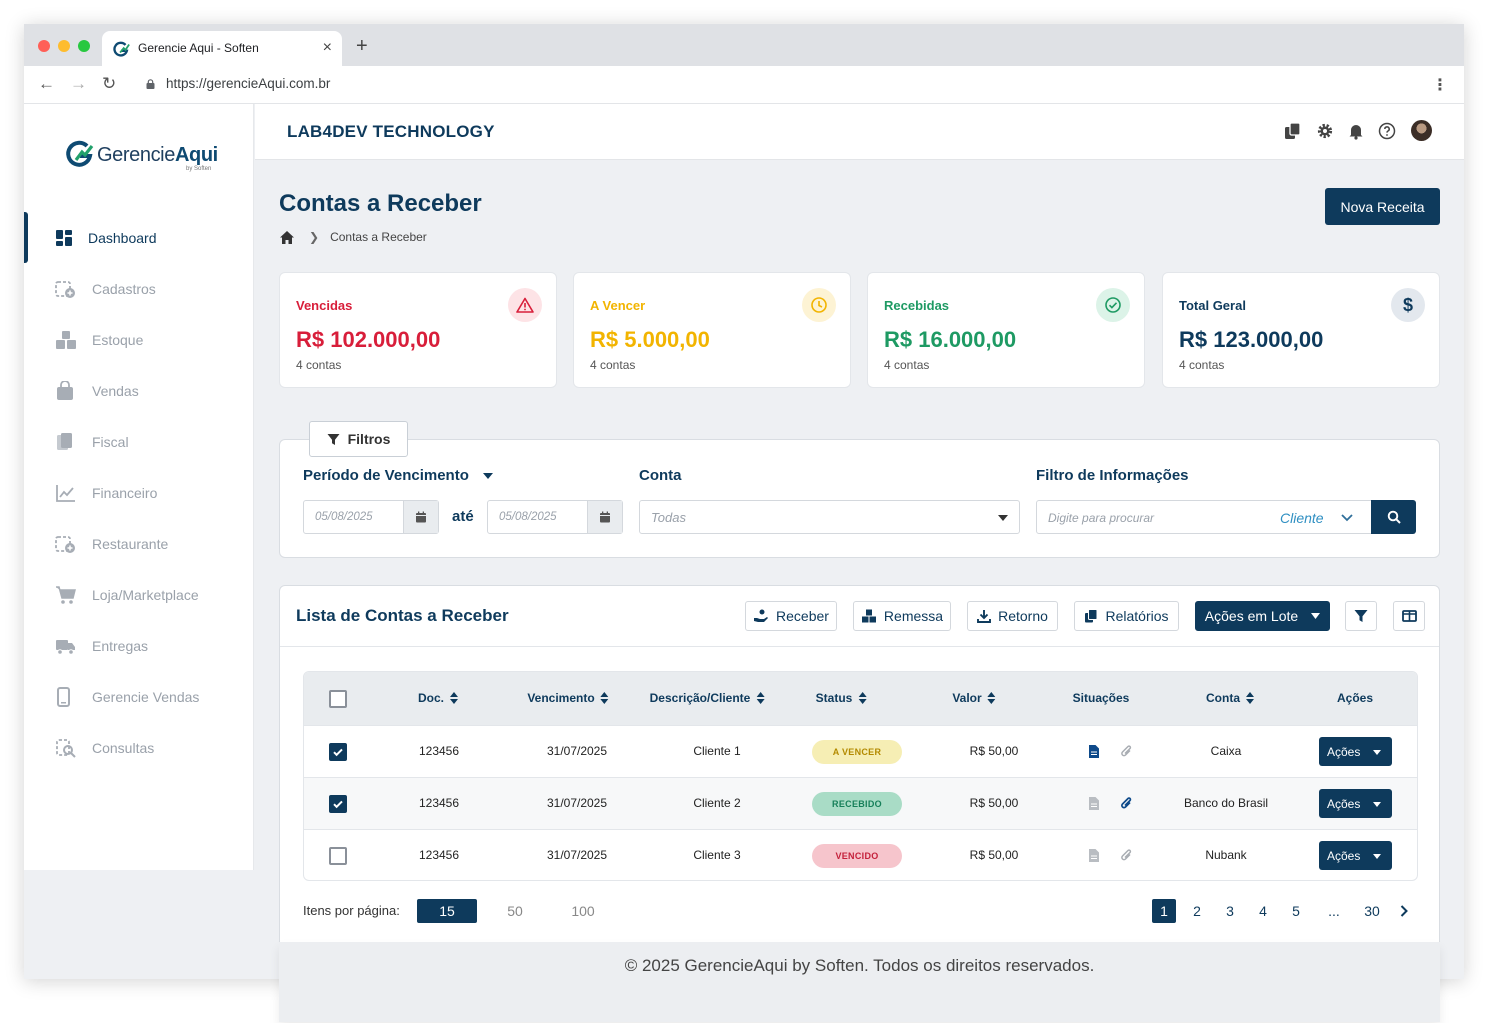 The image size is (1488, 1023). What do you see at coordinates (138, 594) in the screenshot?
I see `sidebar-item-loja-marketplace: Loja/Marketplace` at bounding box center [138, 594].